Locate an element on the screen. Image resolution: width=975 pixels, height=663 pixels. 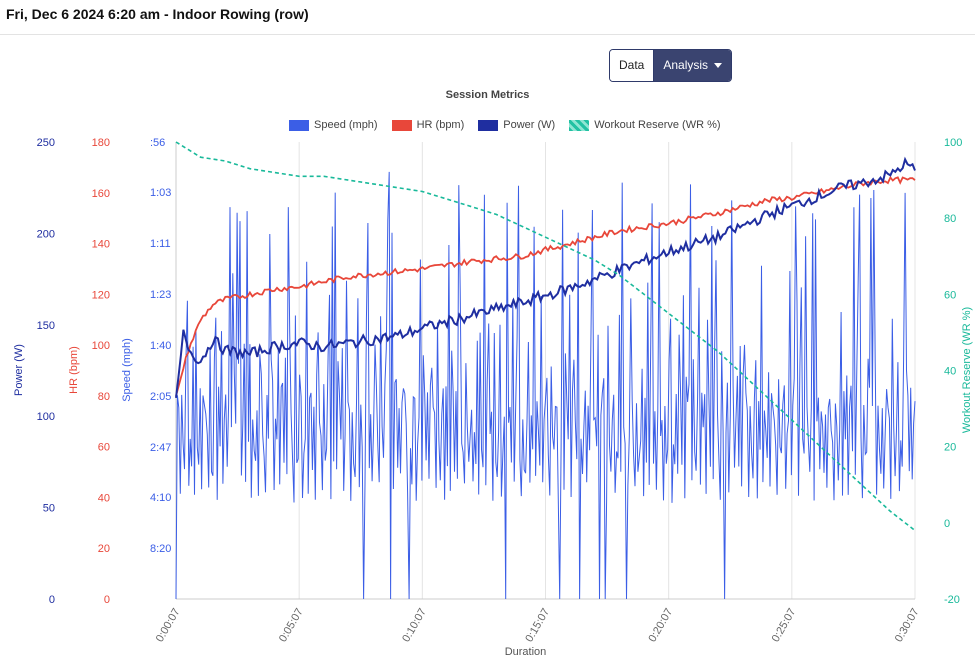
hr-tick-label: 100 is located at coordinates (101, 346).